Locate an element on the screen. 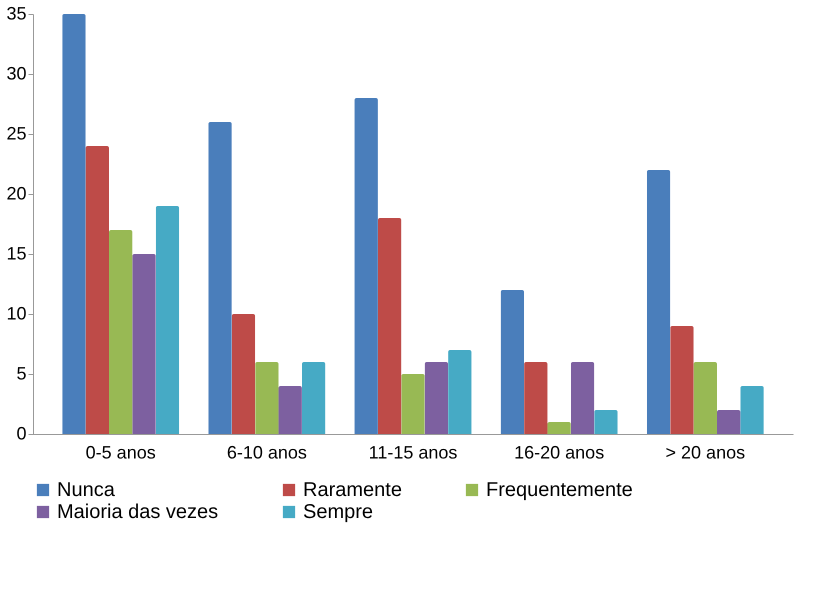 The height and width of the screenshot is (606, 837). x-tick-label: 6-10 anos is located at coordinates (266, 452).